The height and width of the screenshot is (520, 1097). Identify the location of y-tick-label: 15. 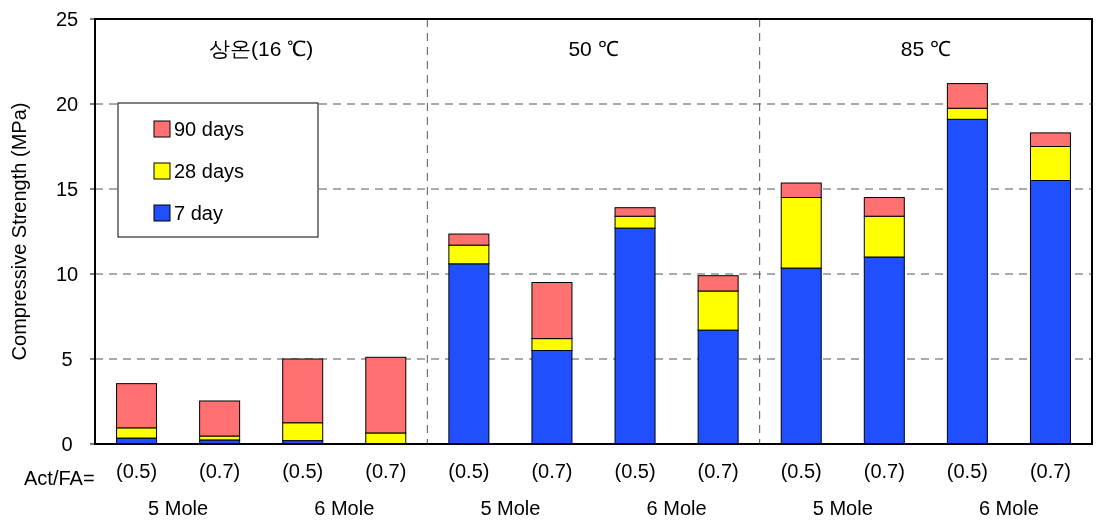
(67, 189).